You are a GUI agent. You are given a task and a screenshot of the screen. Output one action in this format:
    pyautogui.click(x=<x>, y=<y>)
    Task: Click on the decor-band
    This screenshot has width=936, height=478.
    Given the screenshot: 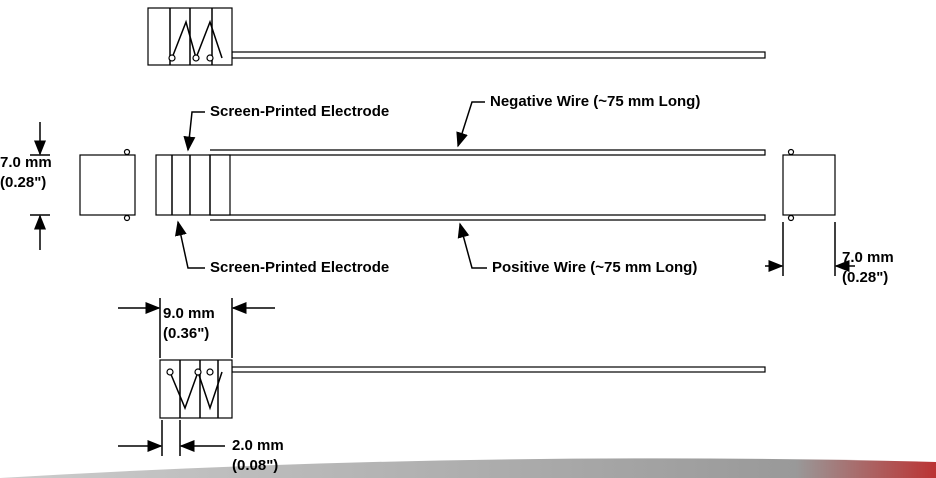 What is the action you would take?
    pyautogui.click(x=468, y=468)
    